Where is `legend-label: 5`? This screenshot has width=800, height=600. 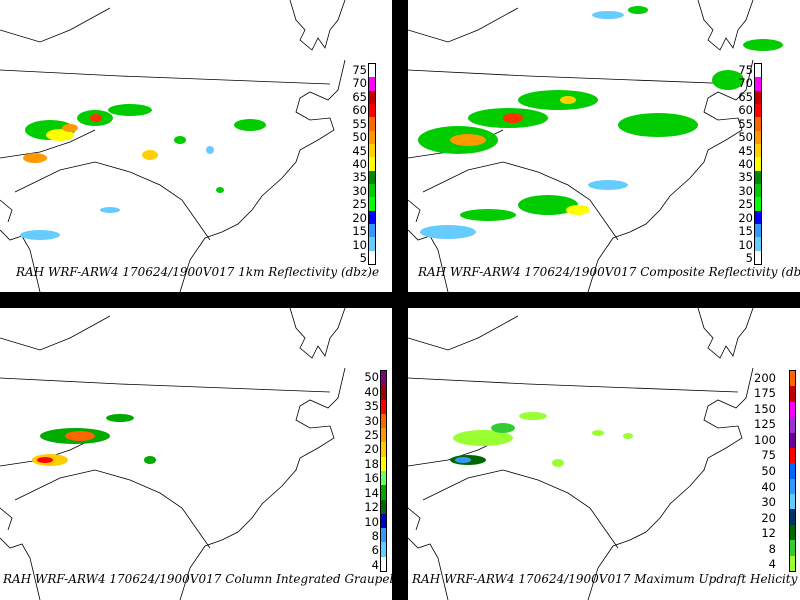 legend-label: 5 is located at coordinates (749, 258).